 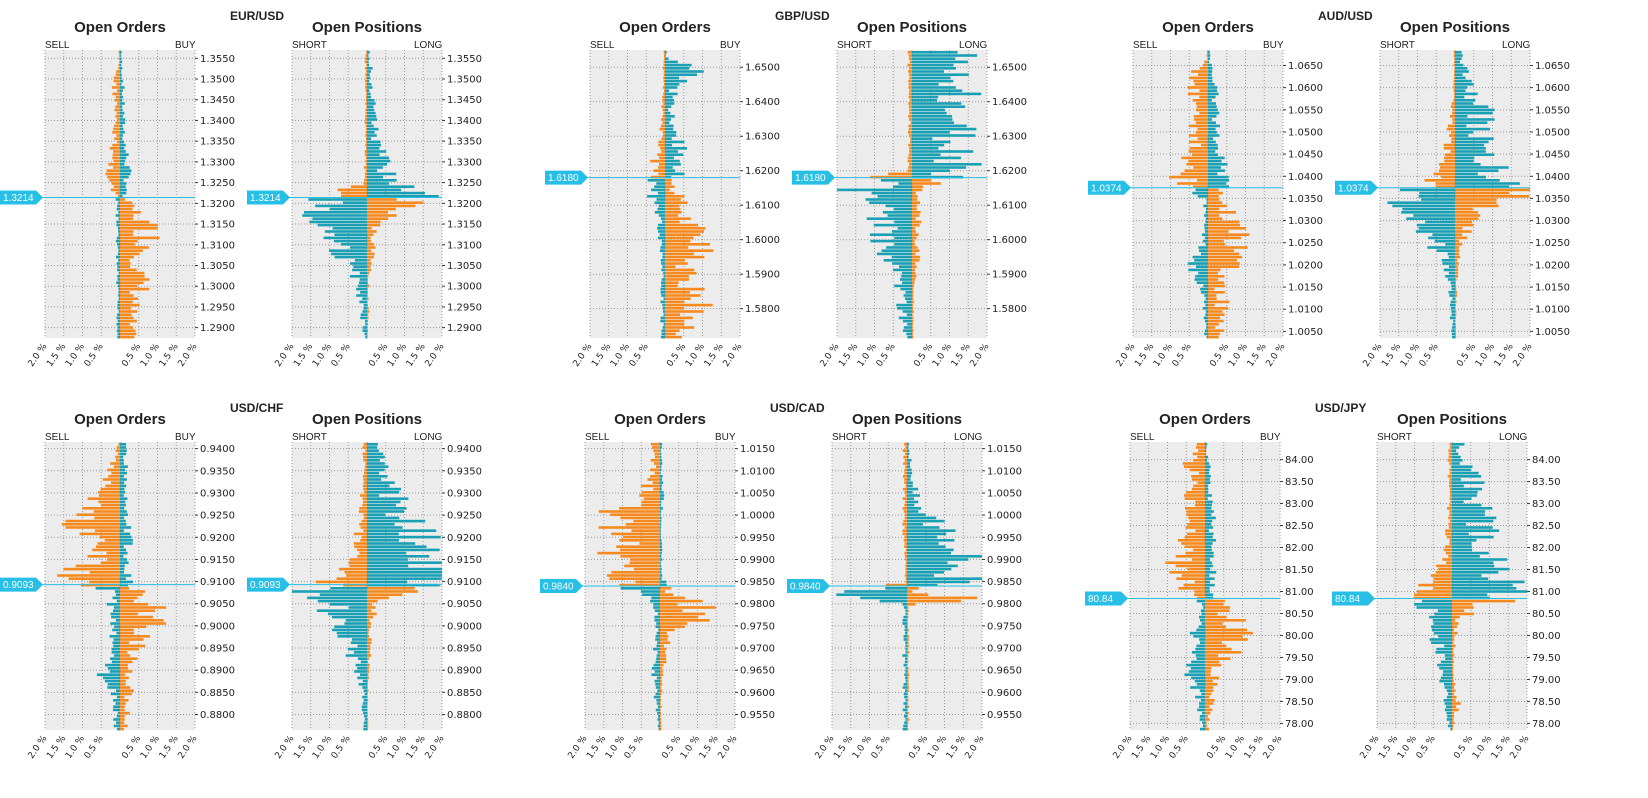 What do you see at coordinates (464, 582) in the screenshot?
I see `y-tick-label: 0.9100` at bounding box center [464, 582].